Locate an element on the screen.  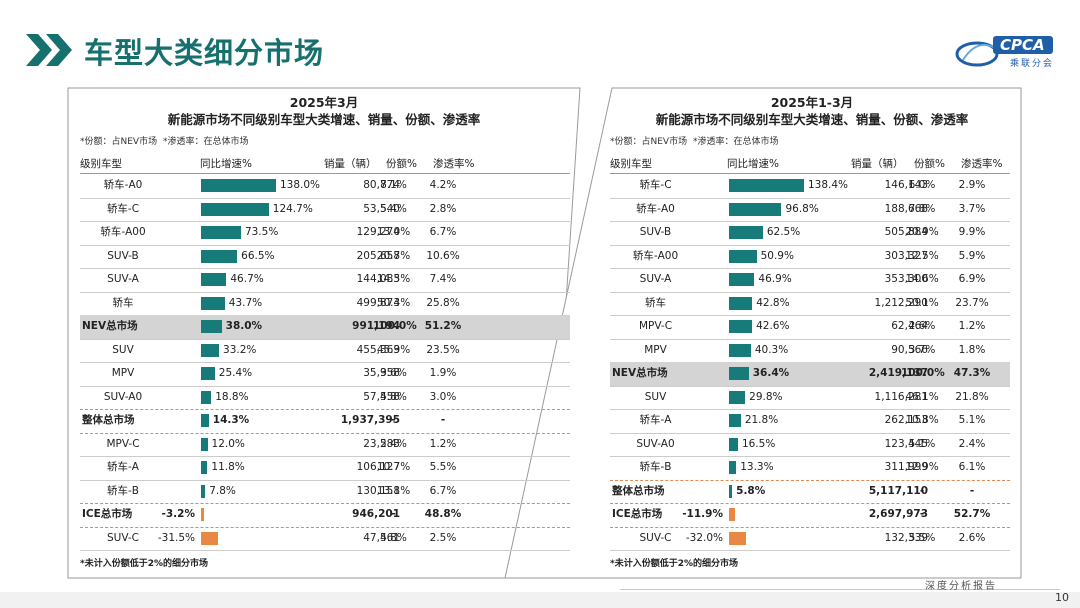
share-value: 46.1% is located at coordinates (922, 396).